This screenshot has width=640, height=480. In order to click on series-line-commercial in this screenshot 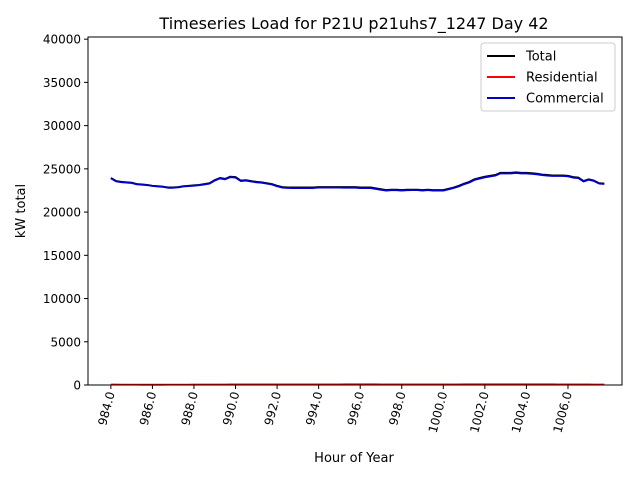, I will do `click(357, 182)`.